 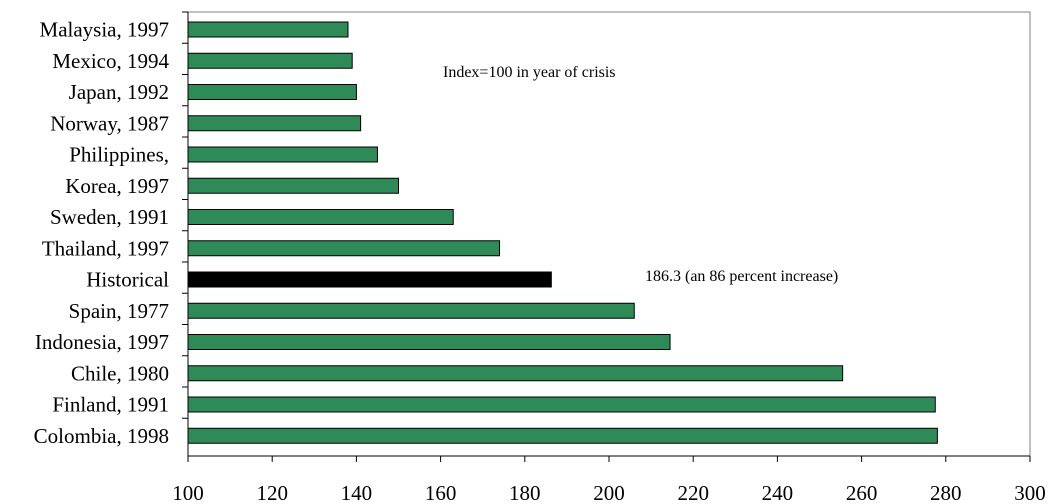 I want to click on x-tick-label-5: 200, so click(x=609, y=492).